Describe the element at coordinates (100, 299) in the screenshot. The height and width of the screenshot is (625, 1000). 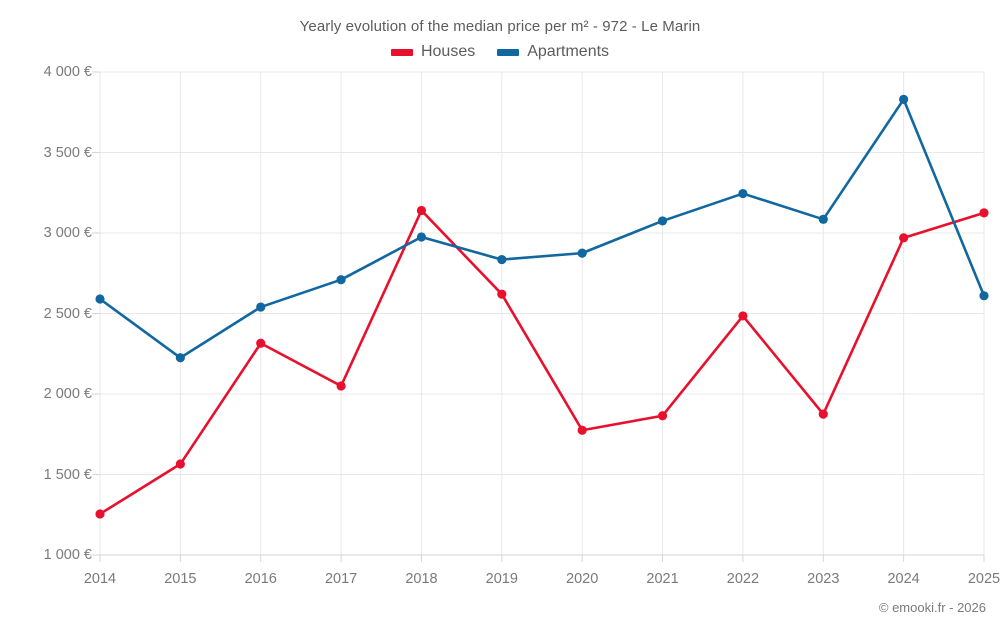
I see `data-point-apartments-2014` at that location.